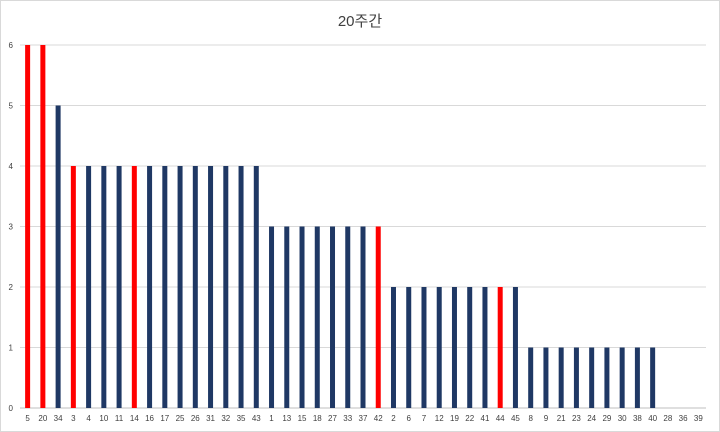 The width and height of the screenshot is (720, 432). What do you see at coordinates (667, 418) in the screenshot?
I see `x-tick-label: 28` at bounding box center [667, 418].